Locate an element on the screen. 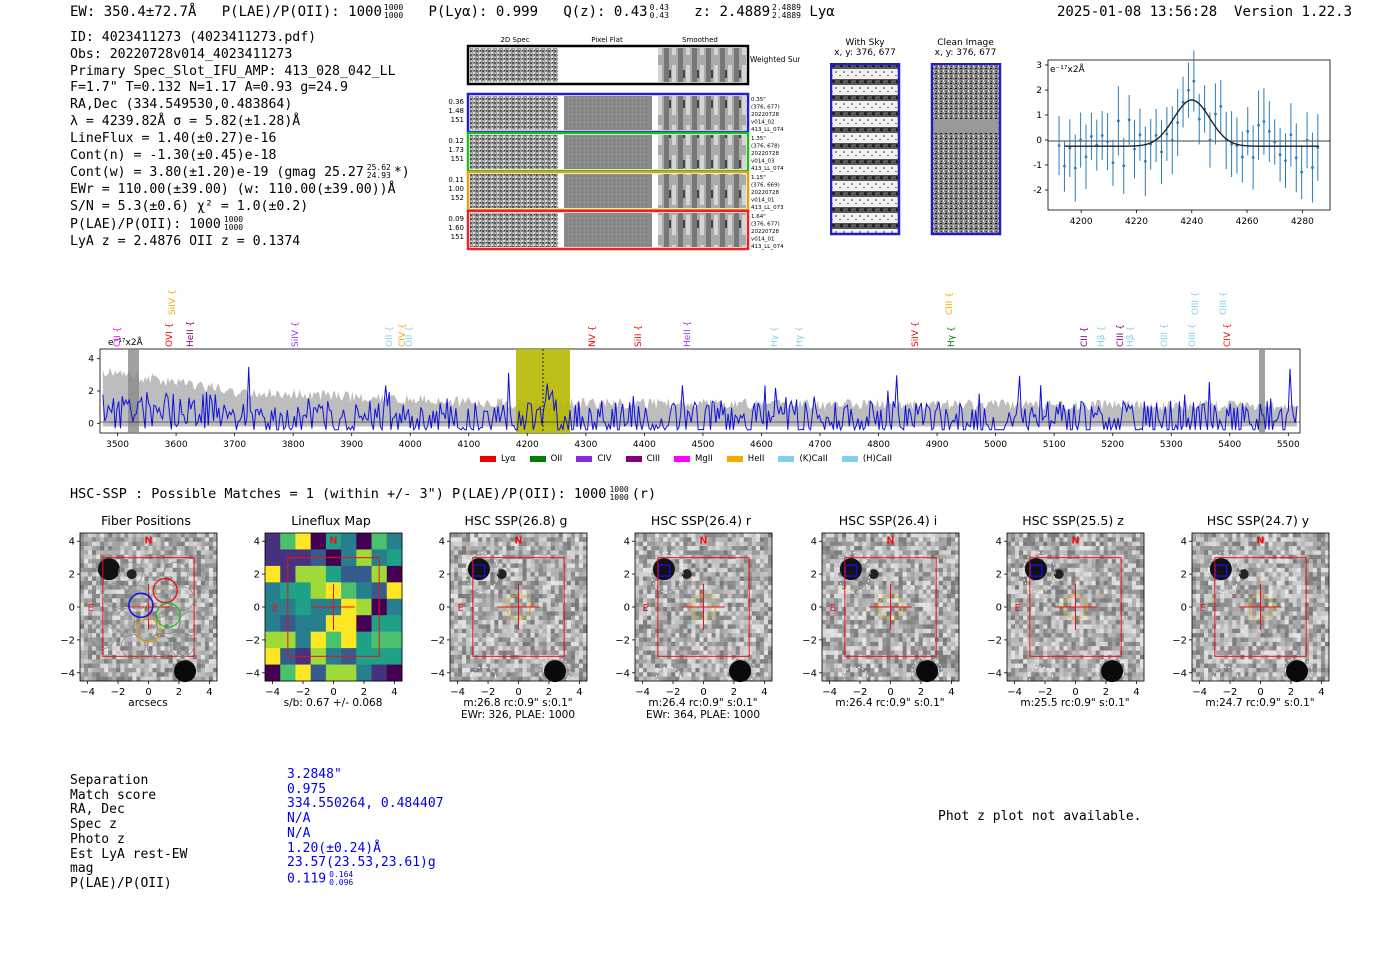 This screenshot has width=1400, height=953. hsc-image-pixels is located at coordinates (149, 607).